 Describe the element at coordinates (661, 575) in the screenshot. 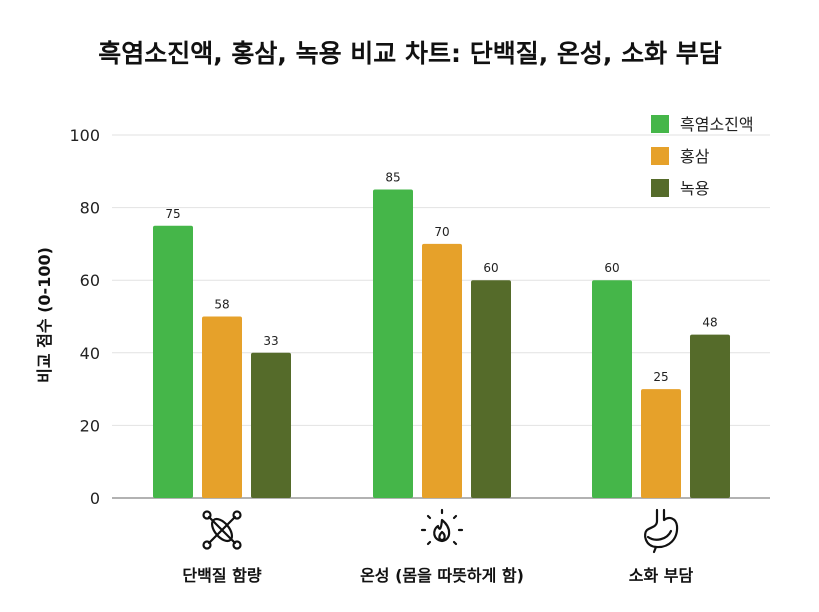

I see `category-label: 소화 부담` at that location.